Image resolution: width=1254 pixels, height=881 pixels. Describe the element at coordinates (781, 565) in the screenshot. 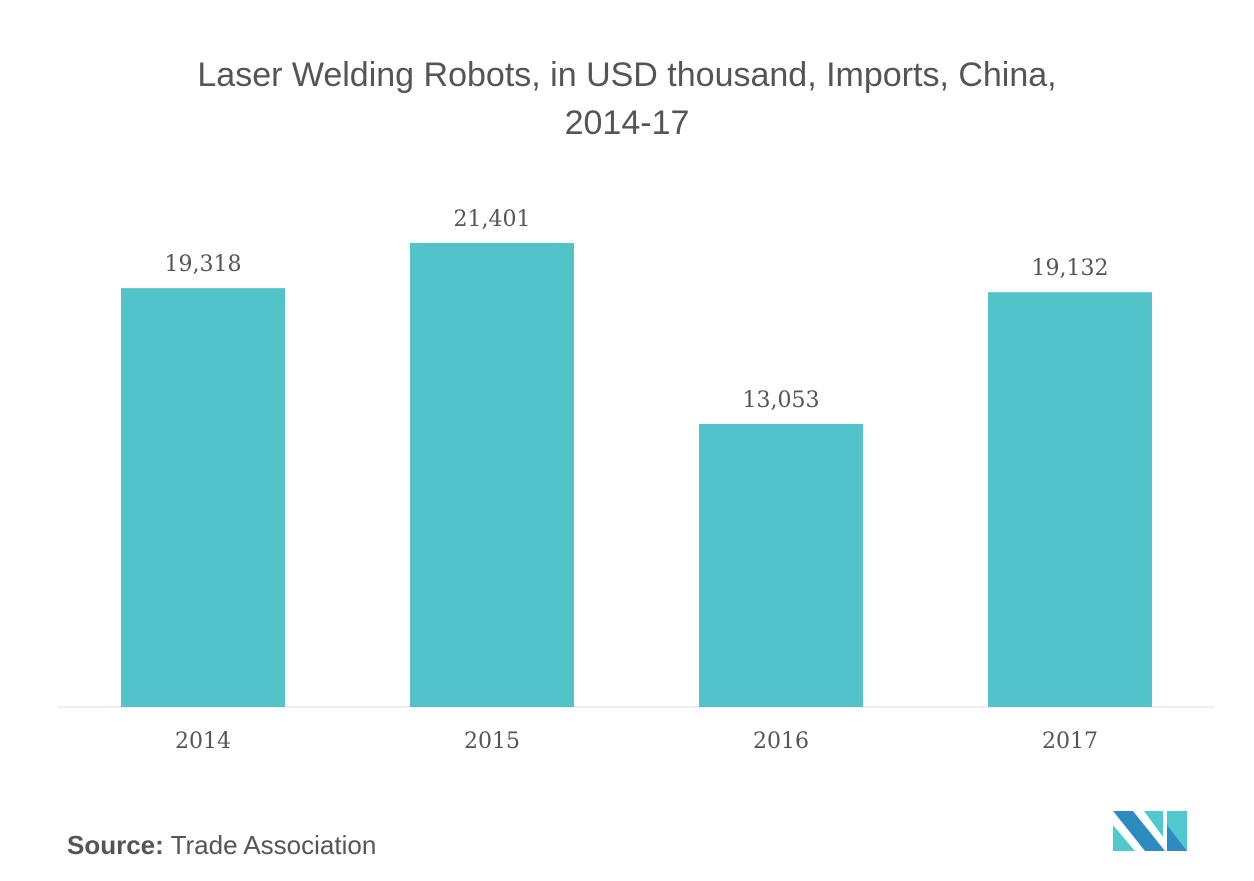

I see `bar-2016` at that location.